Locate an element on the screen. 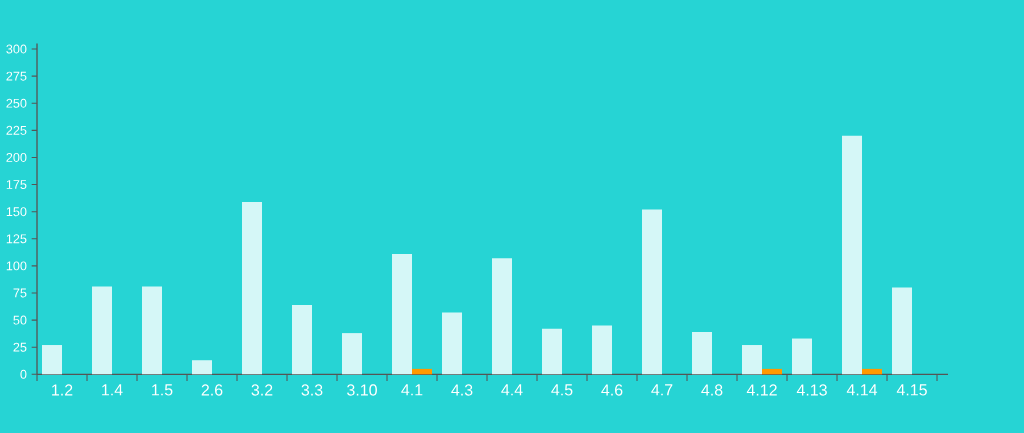  y-tick-label: 0 is located at coordinates (23, 374).